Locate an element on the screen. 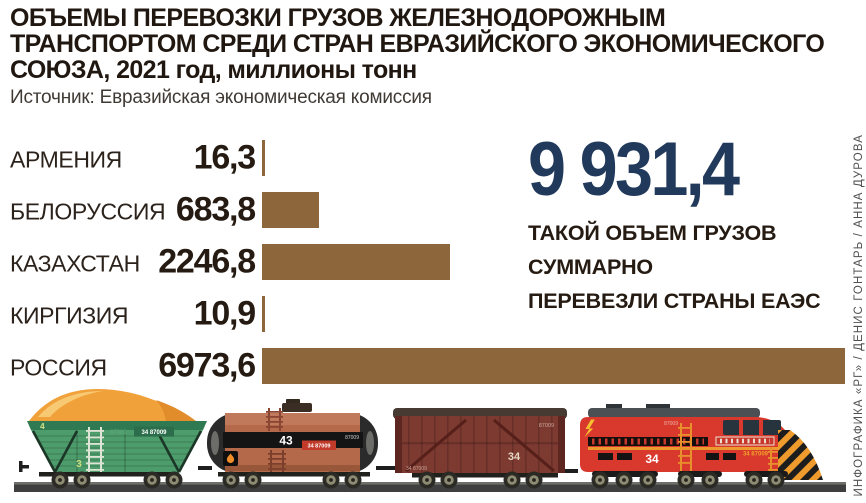 This screenshot has width=866, height=503. chart-row: КАЗАХСТАН 2246,8 is located at coordinates (433, 262).